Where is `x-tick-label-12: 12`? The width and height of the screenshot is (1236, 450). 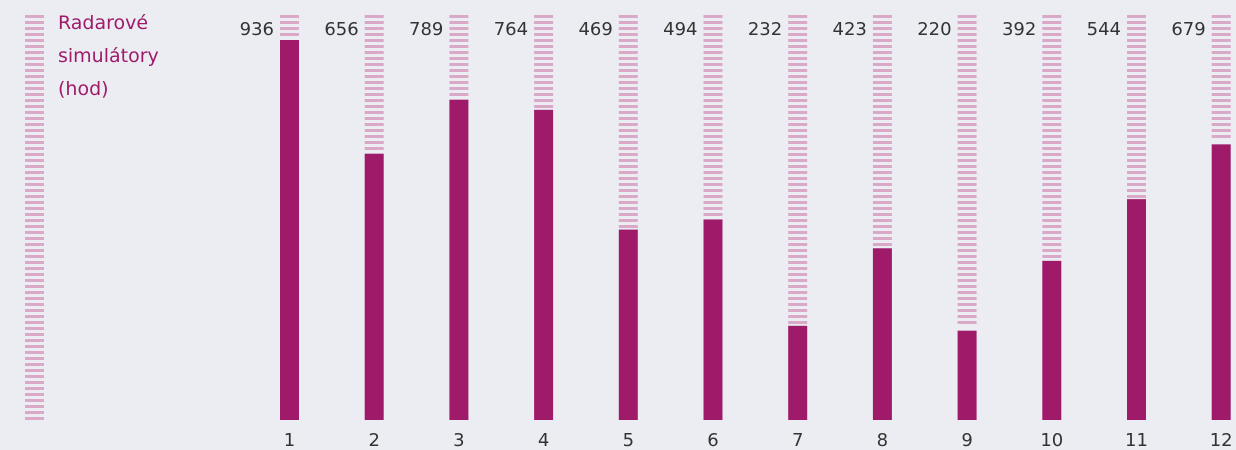 x-tick-label-12: 12 is located at coordinates (1221, 440).